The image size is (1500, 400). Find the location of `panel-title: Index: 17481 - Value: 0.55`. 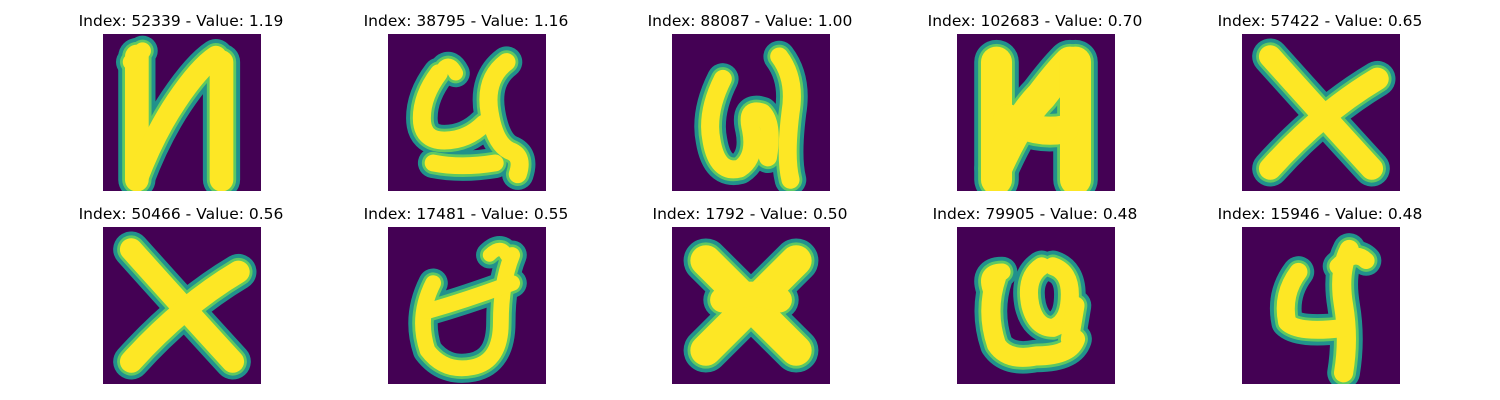

panel-title: Index: 17481 - Value: 0.55 is located at coordinates (466, 214).